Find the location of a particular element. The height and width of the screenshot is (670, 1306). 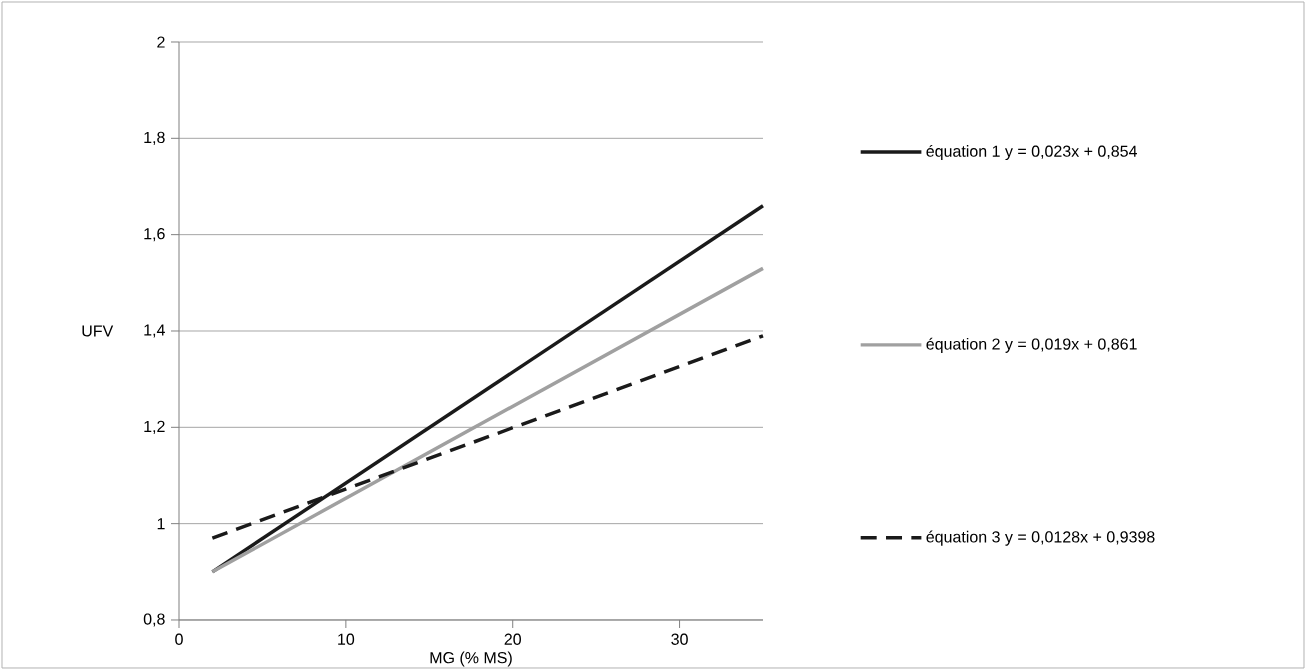

y-tick-label: 1,8 is located at coordinates (154, 138).